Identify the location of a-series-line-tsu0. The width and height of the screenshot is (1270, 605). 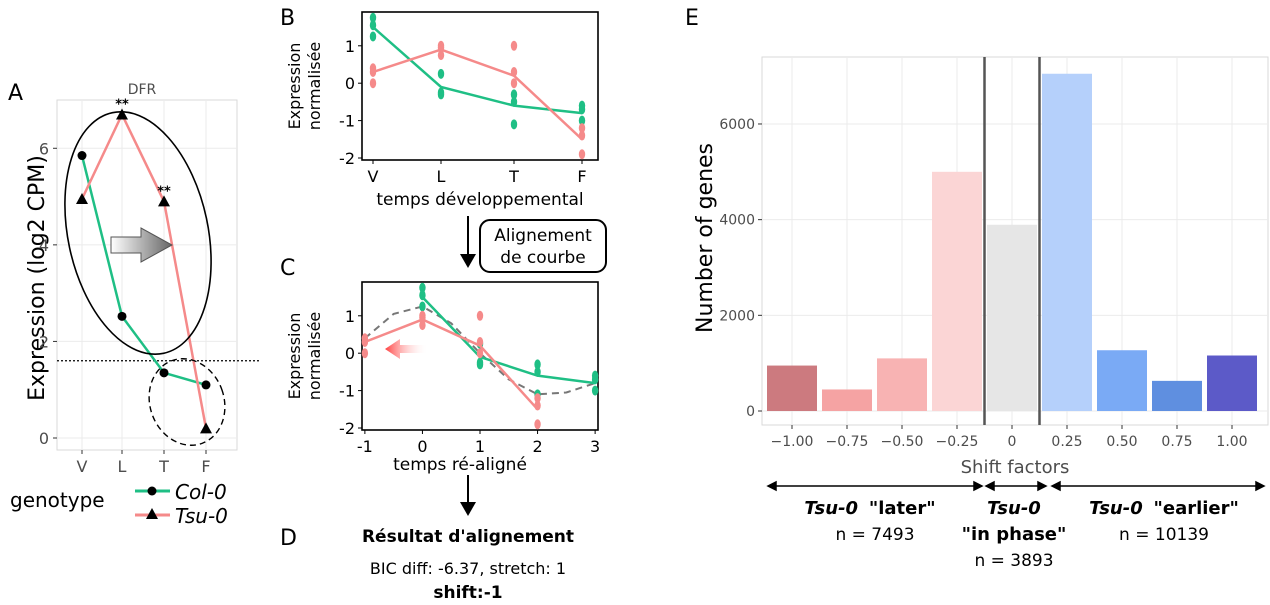
(144, 270).